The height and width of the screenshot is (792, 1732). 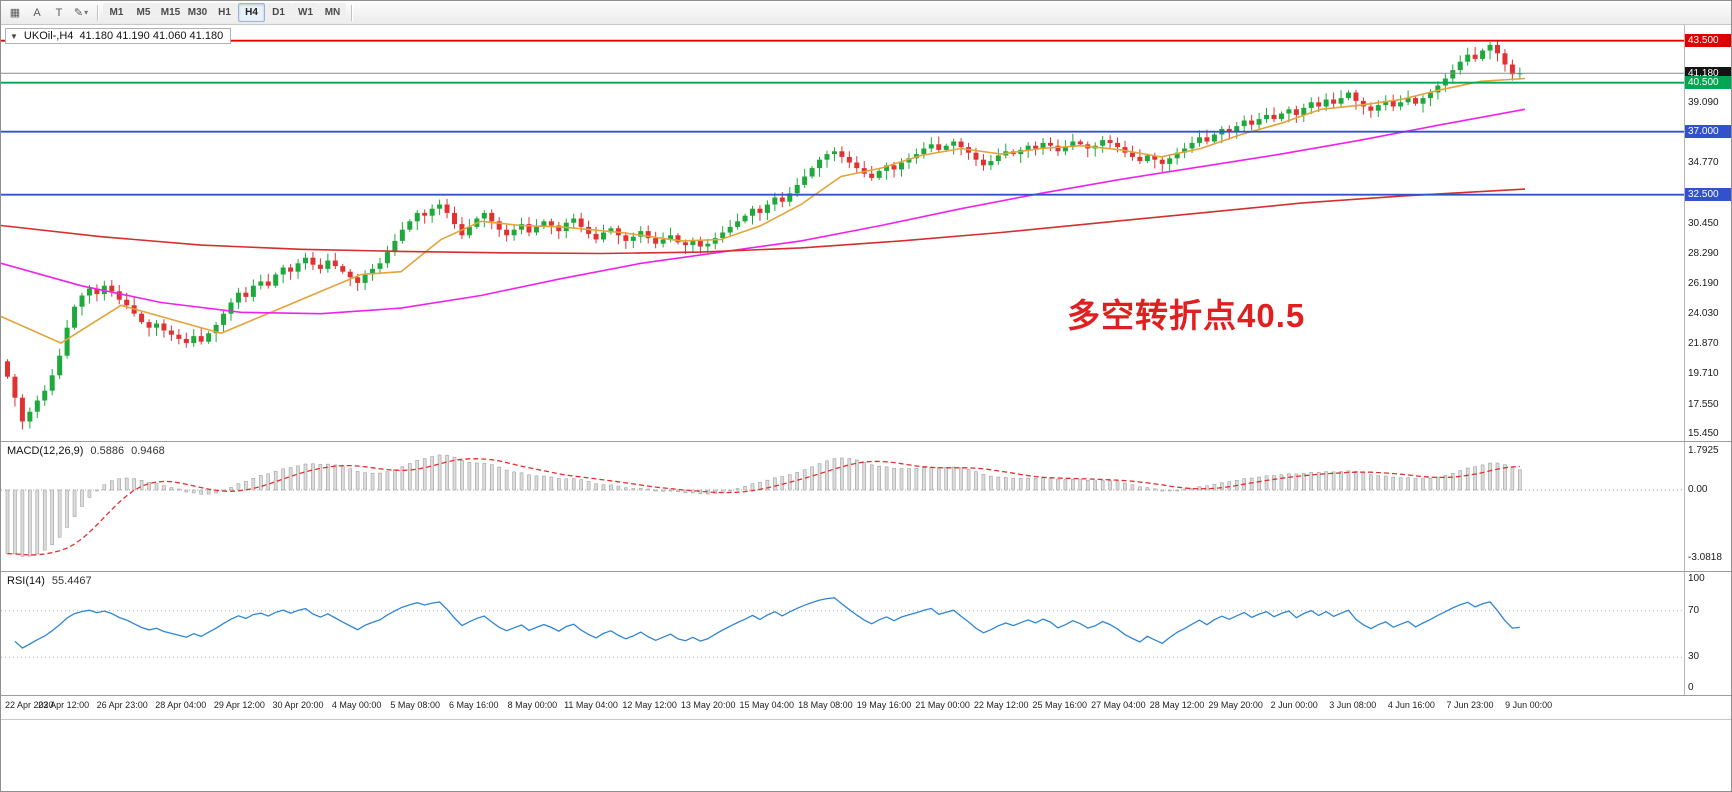 I want to click on time-axis-label: 3 Jun 08:00, so click(x=1353, y=705).